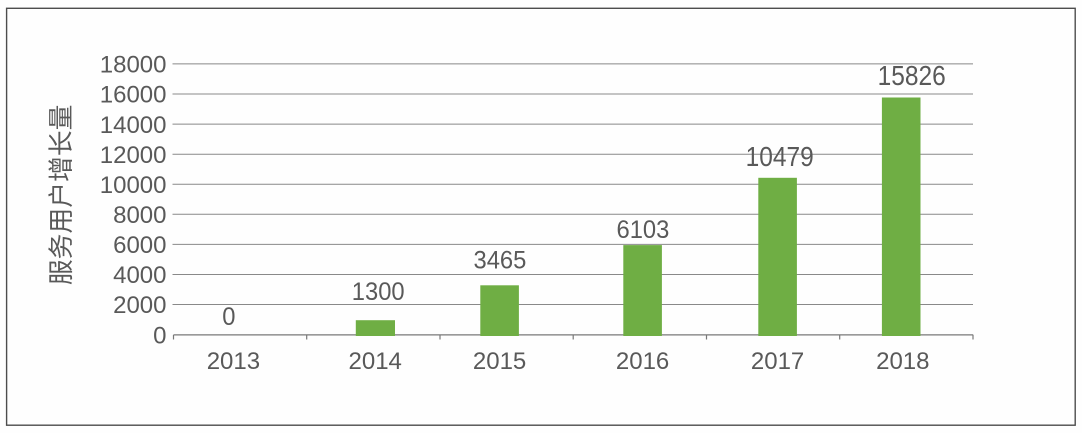  What do you see at coordinates (133, 185) in the screenshot?
I see `svg-text: 10000` at bounding box center [133, 185].